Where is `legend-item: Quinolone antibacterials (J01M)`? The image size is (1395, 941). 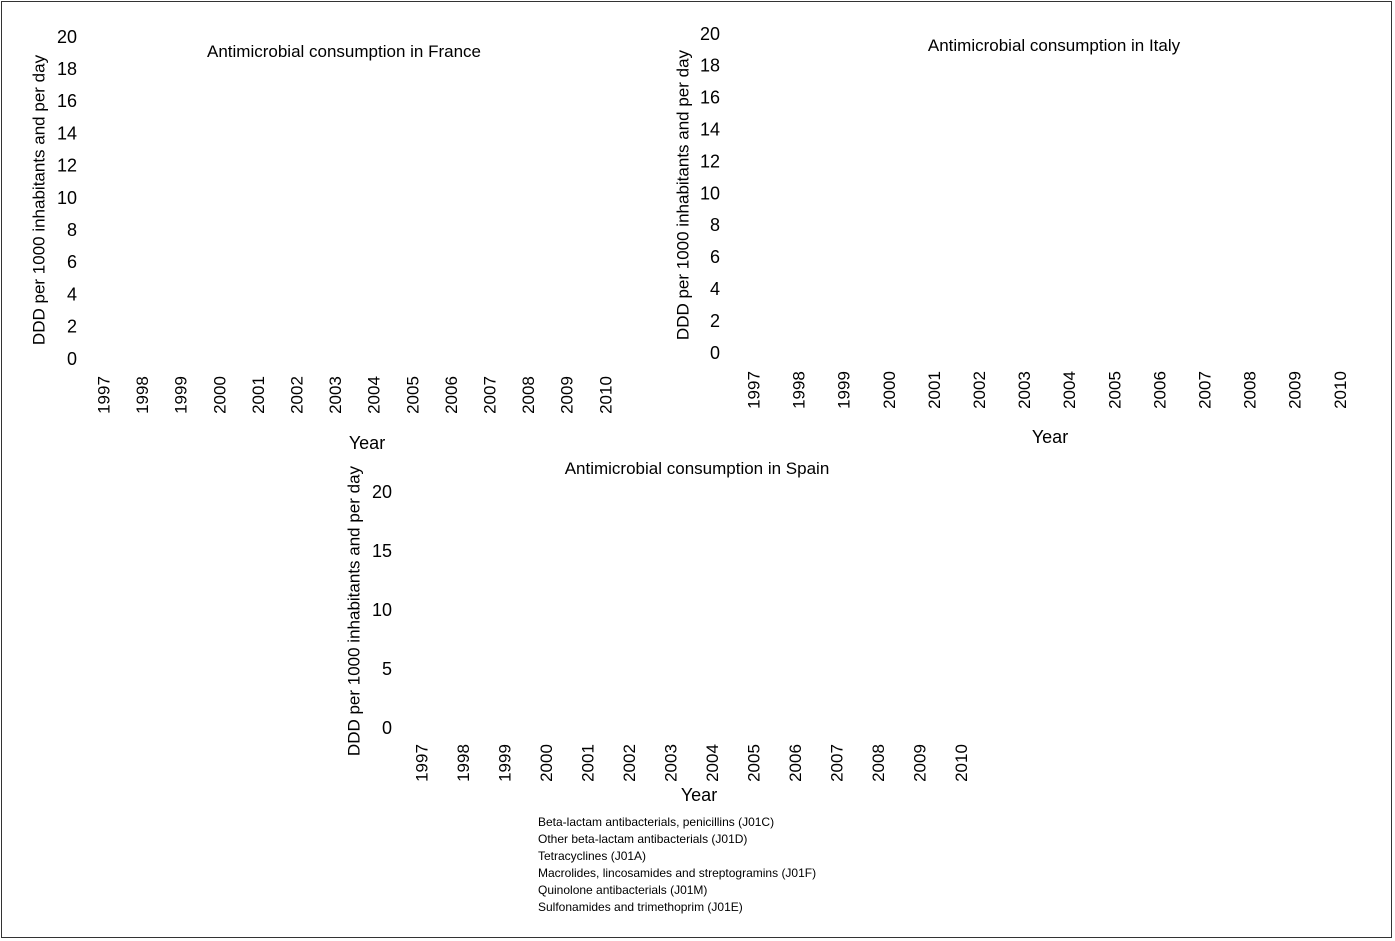
legend-item: Quinolone antibacterials (J01M) is located at coordinates (623, 890).